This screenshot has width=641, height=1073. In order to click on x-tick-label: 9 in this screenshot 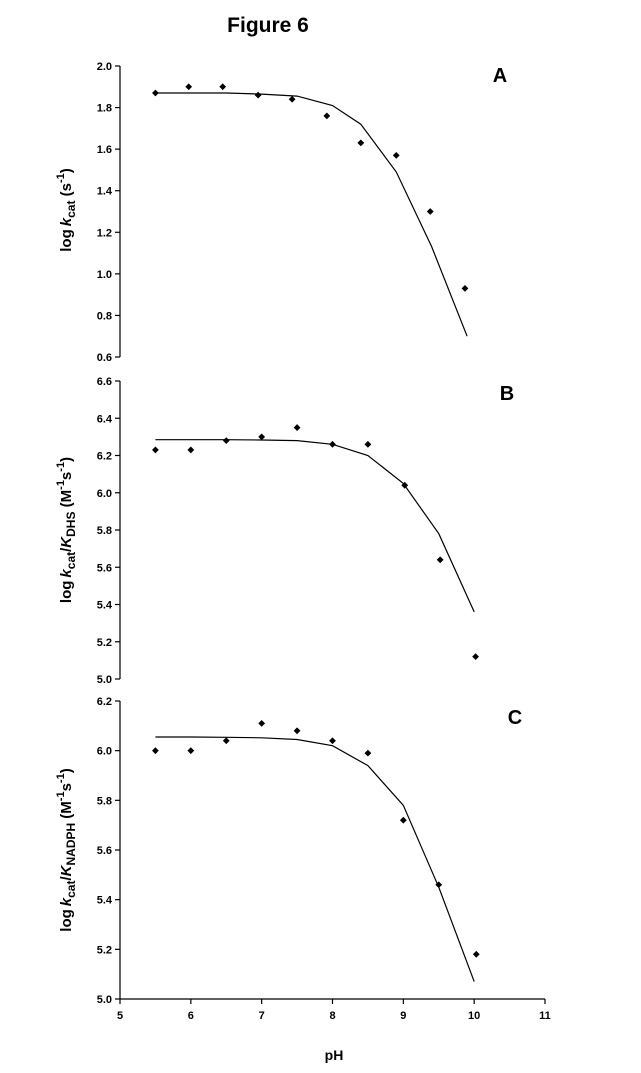, I will do `click(403, 1016)`.